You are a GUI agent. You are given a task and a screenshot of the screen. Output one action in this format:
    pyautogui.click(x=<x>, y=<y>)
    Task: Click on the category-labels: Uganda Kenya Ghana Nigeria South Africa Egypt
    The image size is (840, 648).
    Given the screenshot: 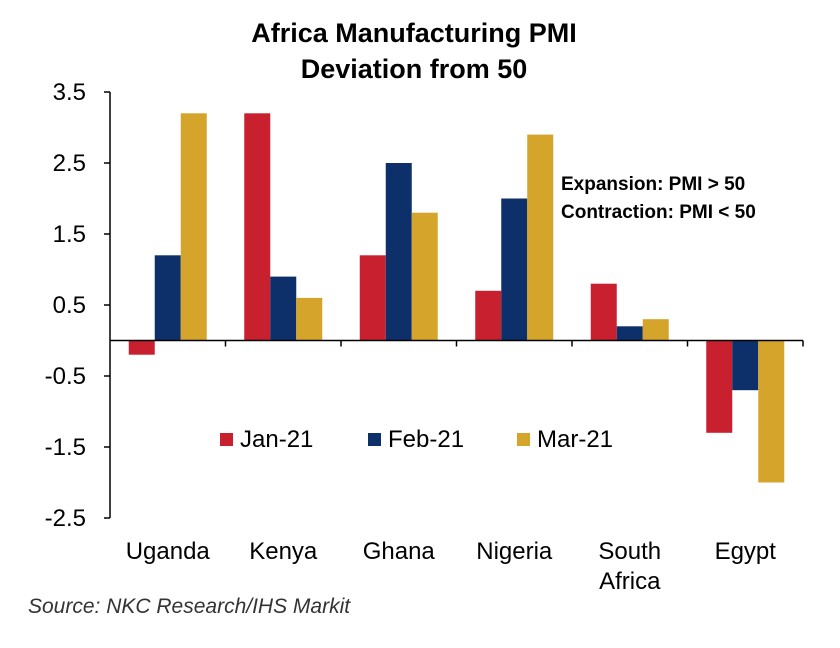 What is the action you would take?
    pyautogui.click(x=451, y=566)
    